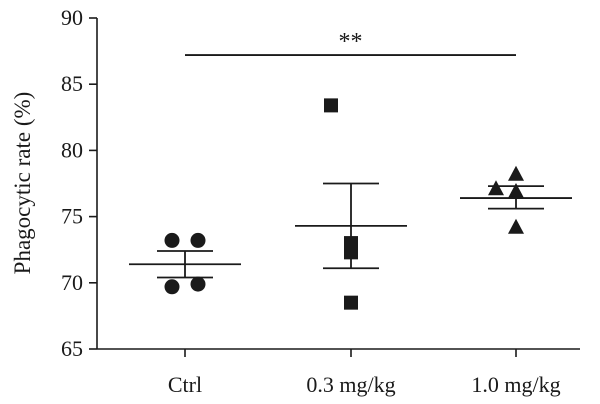 Image resolution: width=600 pixels, height=404 pixels. I want to click on x-tick-label: 0.3 mg/kg, so click(350, 384).